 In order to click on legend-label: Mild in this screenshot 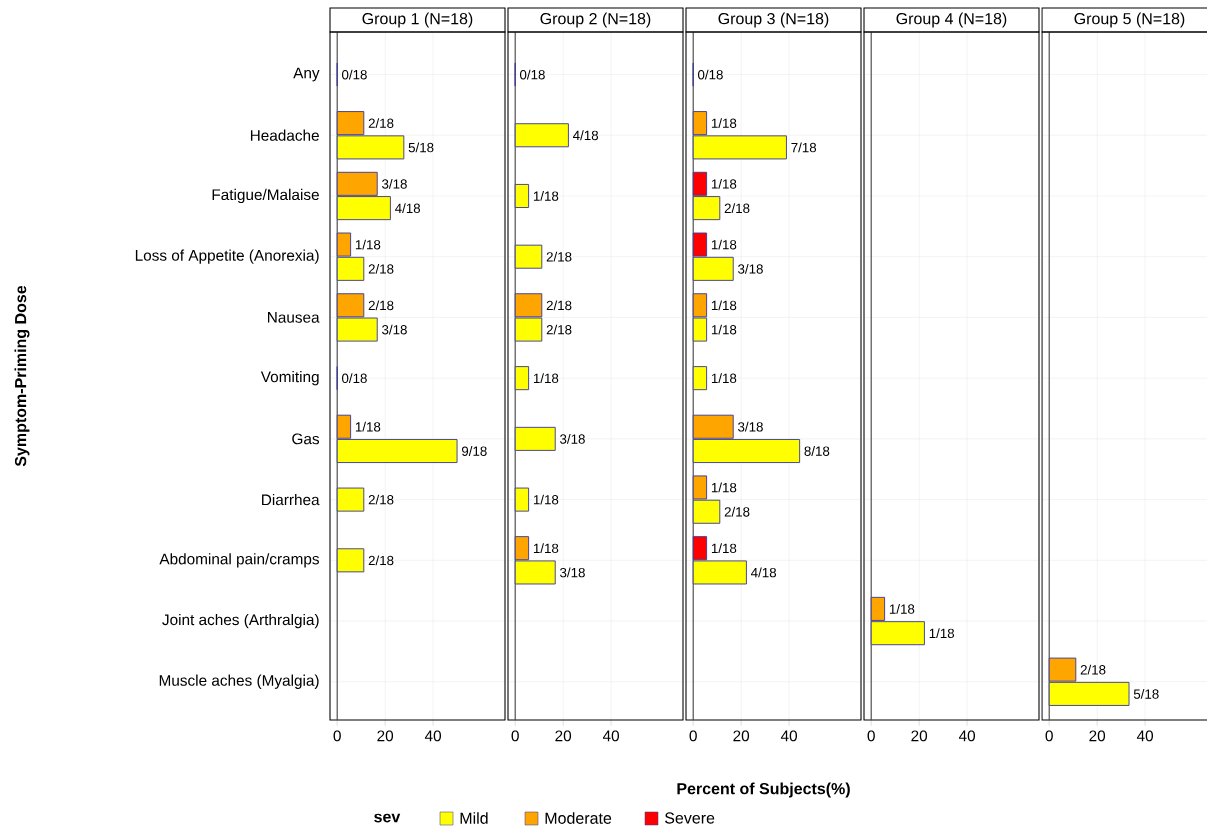, I will do `click(474, 818)`.